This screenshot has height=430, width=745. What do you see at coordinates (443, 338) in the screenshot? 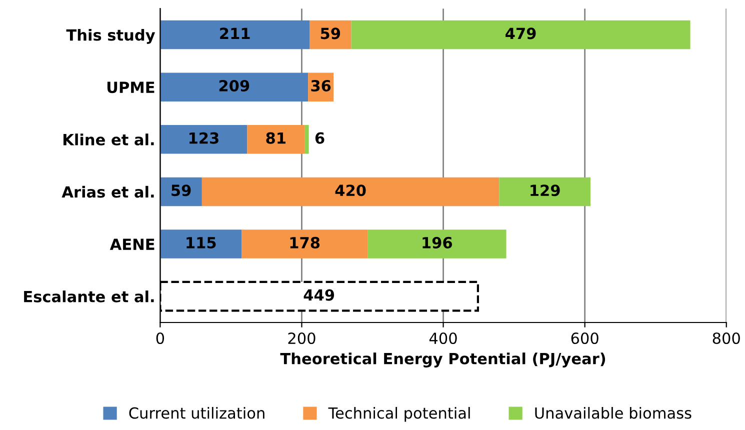
I see `x-tick-label: 400` at bounding box center [443, 338].